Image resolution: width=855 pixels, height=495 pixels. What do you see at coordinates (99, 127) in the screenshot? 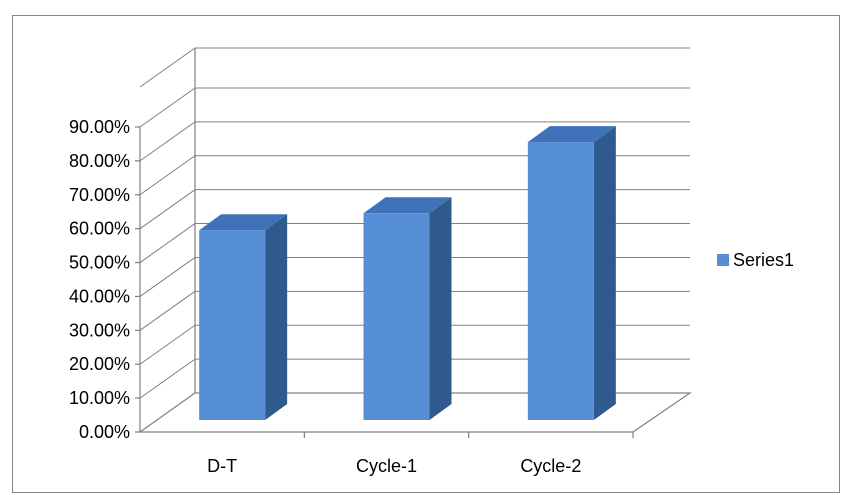
I see `y-tick-label: 90.00%` at bounding box center [99, 127].